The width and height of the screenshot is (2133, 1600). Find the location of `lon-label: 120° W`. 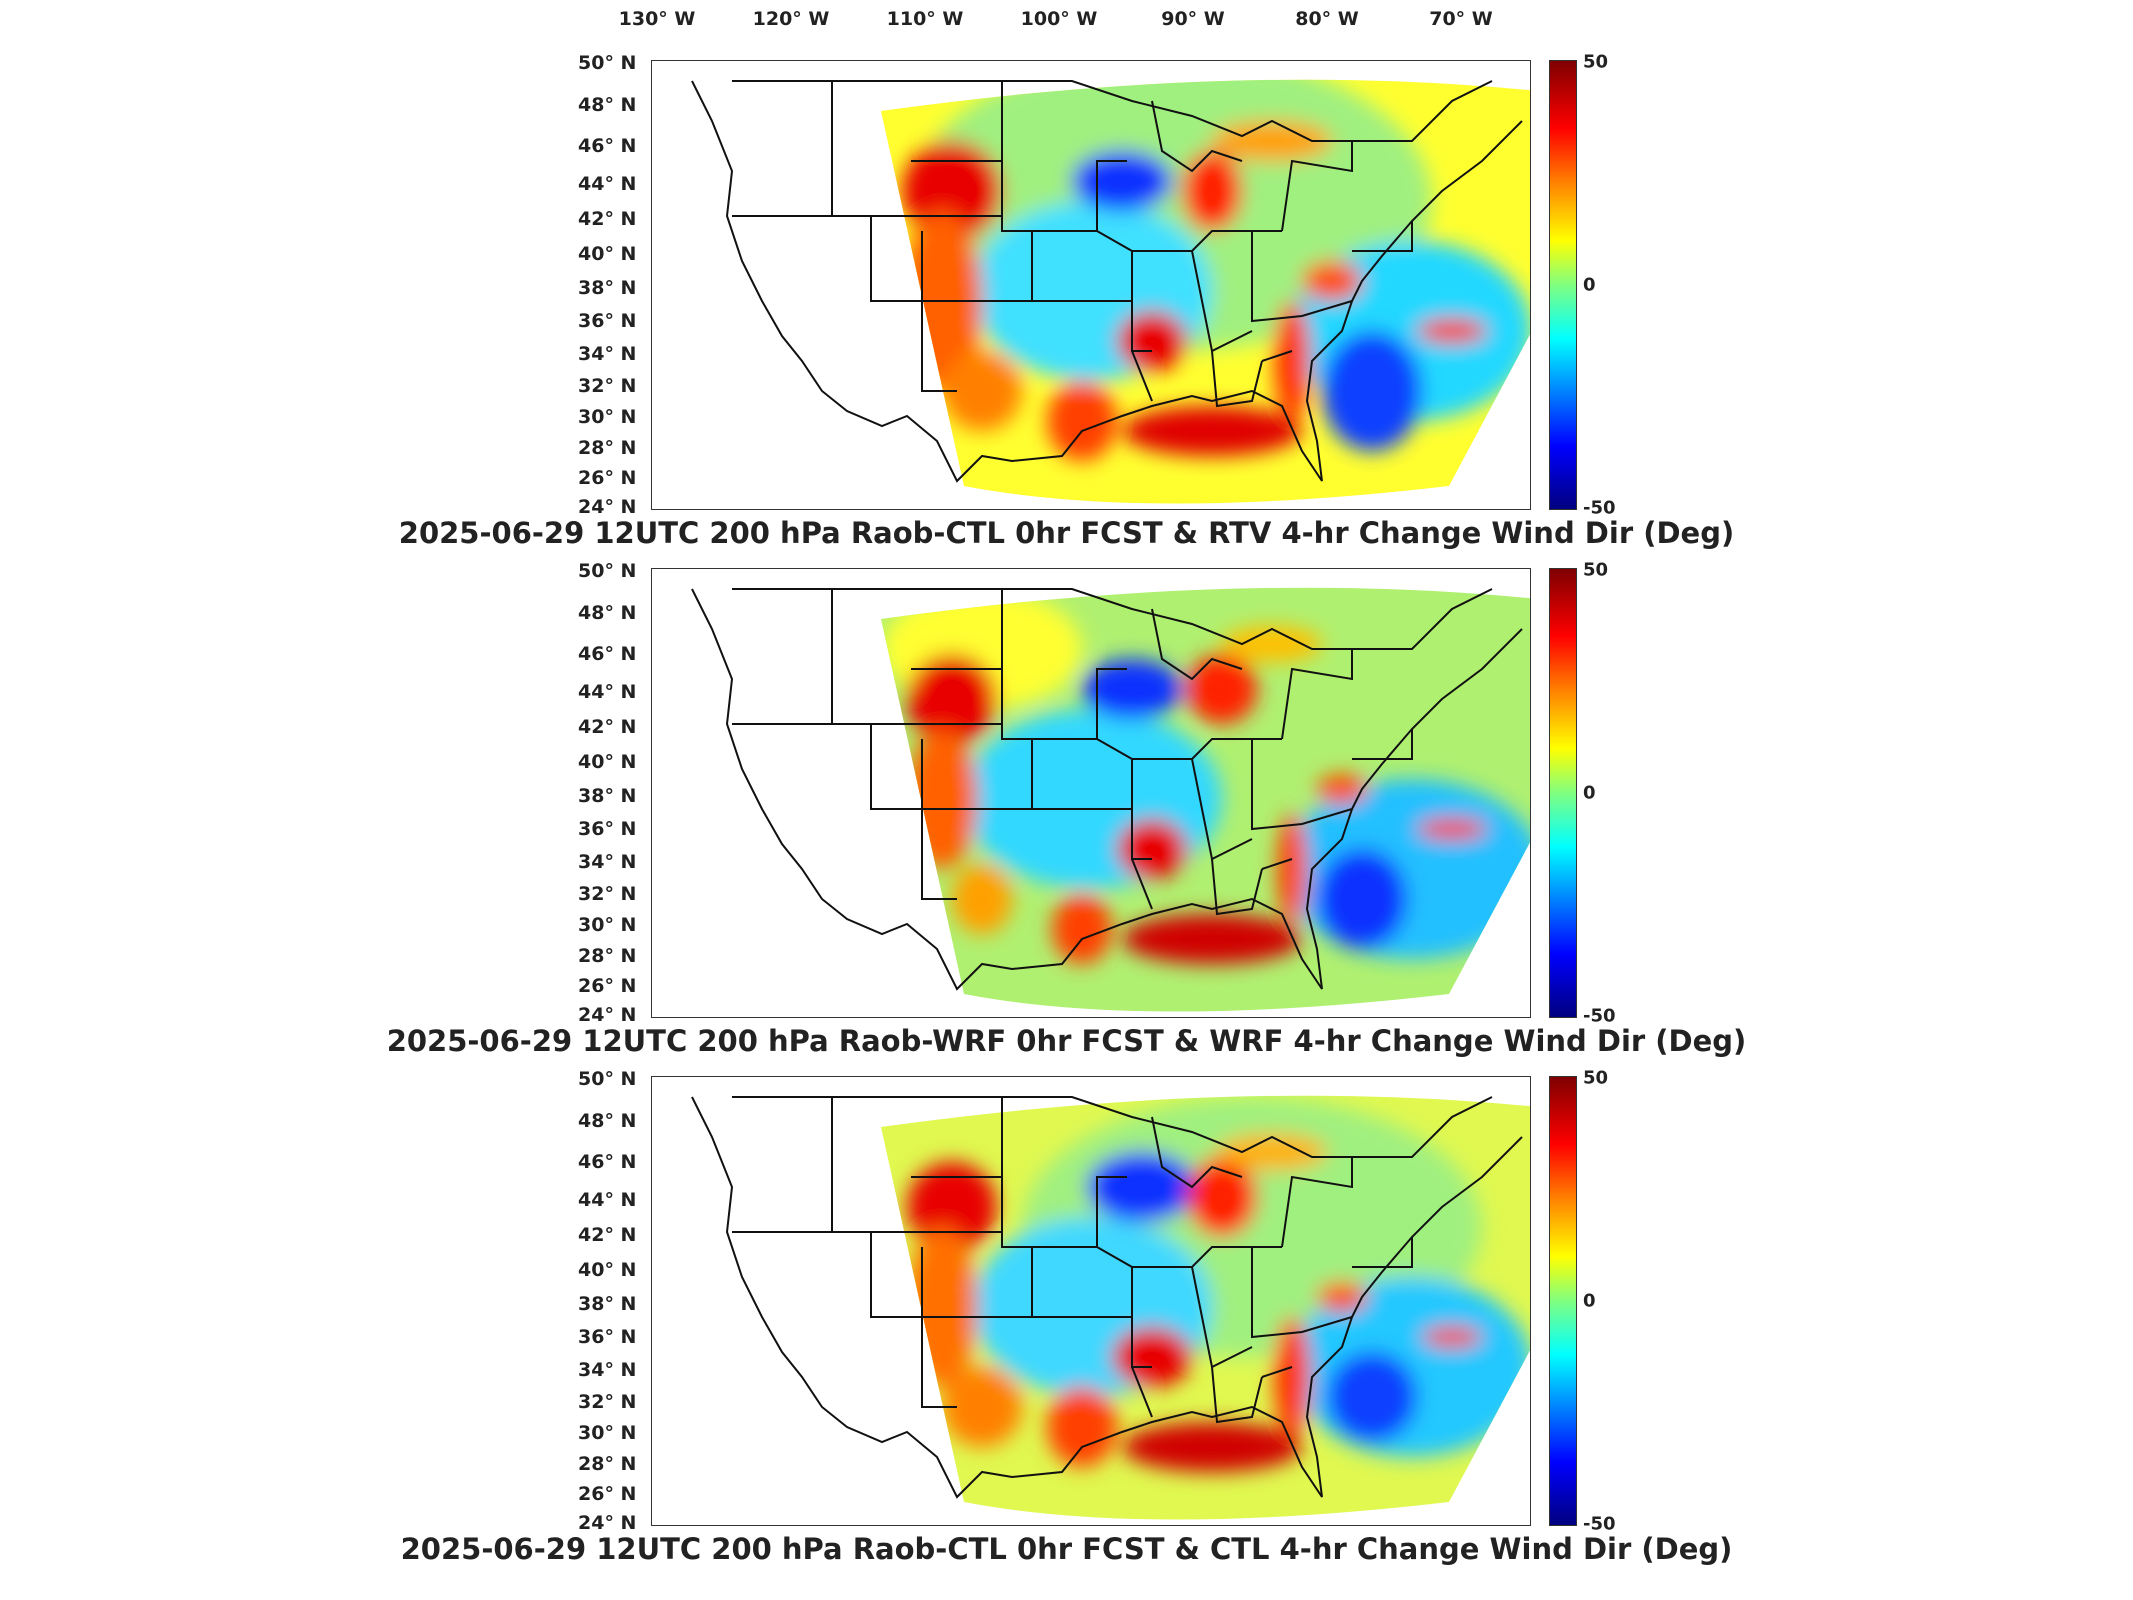

lon-label: 120° W is located at coordinates (791, 19).